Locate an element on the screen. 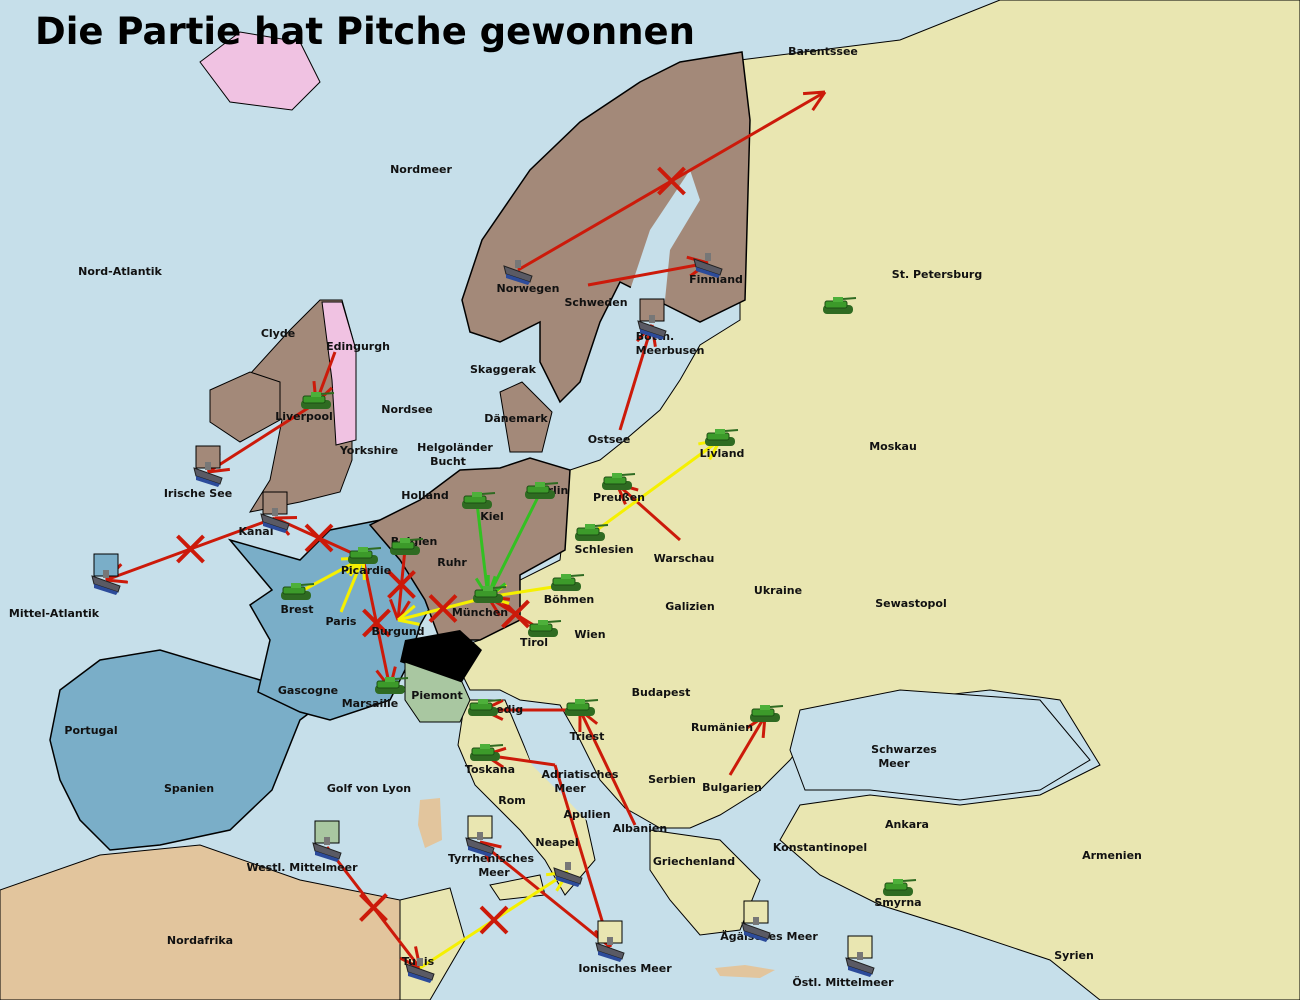 This screenshot has width=1300, height=1000. province-label: Golf von Lyon is located at coordinates (369, 788).